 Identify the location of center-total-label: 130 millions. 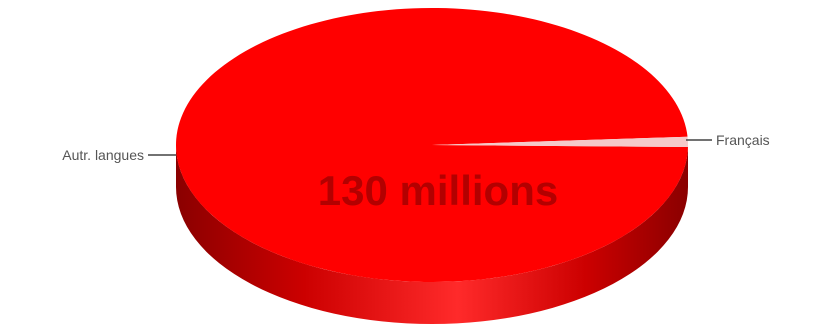
(438, 190).